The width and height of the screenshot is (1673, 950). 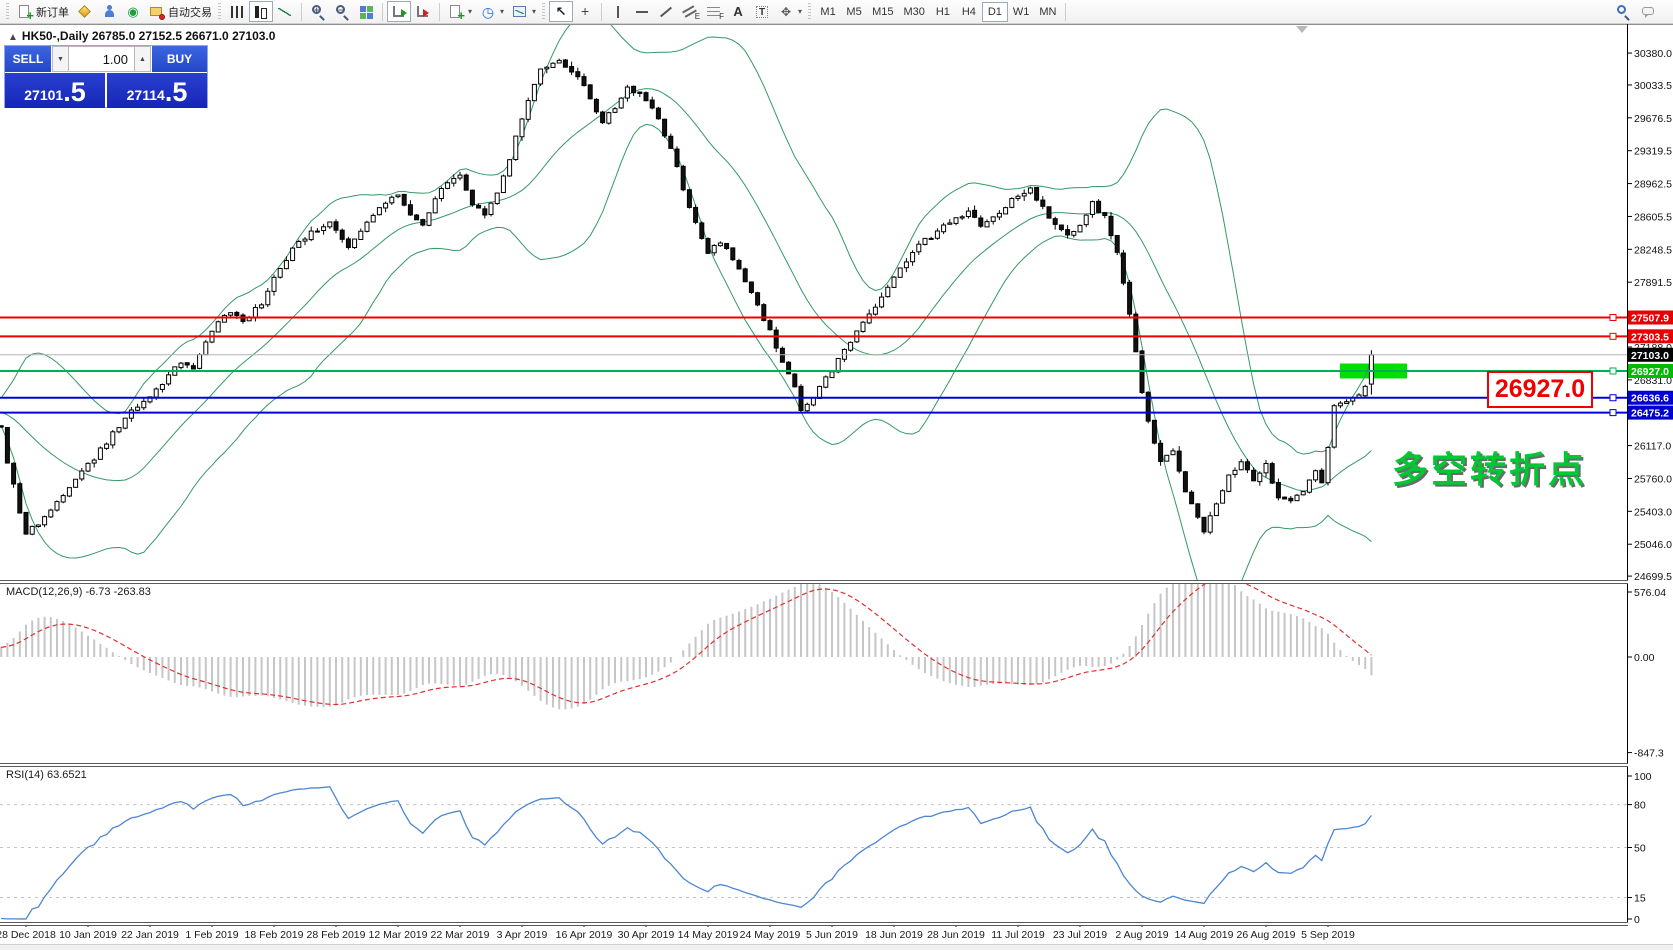 What do you see at coordinates (790, 11) in the screenshot?
I see `arrows-button: ✥ ▾` at bounding box center [790, 11].